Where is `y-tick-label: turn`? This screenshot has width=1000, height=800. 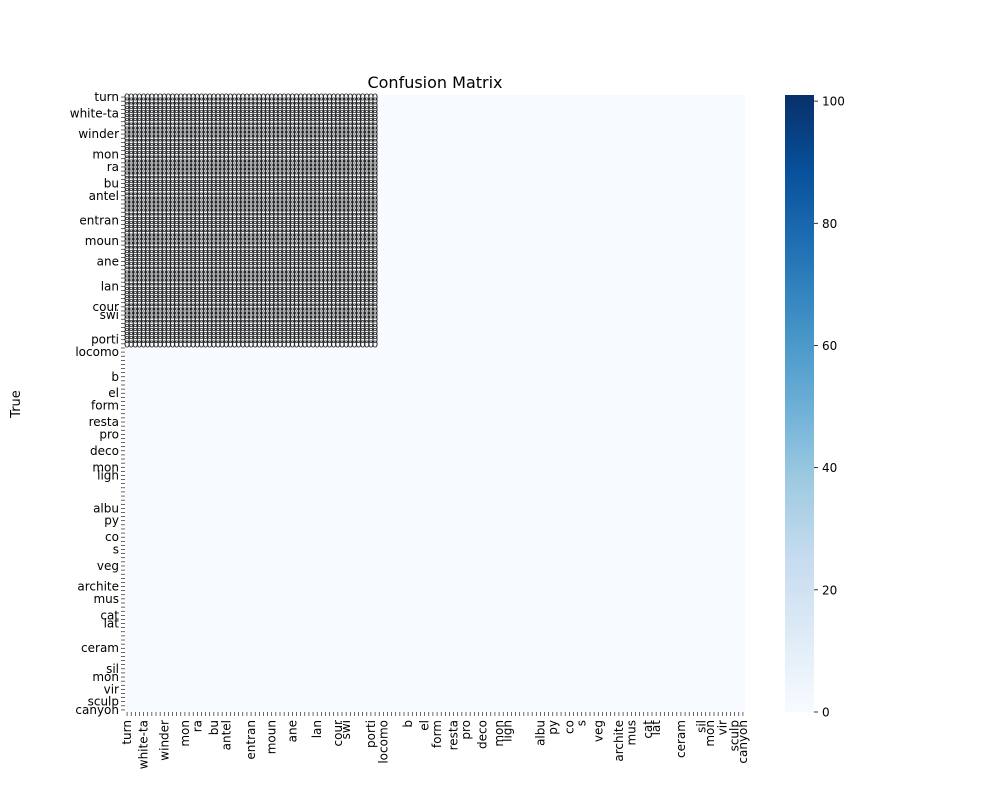
y-tick-label: turn is located at coordinates (106, 97).